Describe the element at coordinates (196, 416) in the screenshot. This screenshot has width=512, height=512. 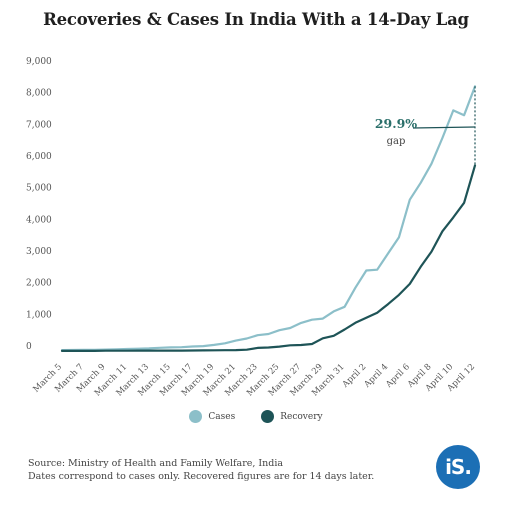
I see `cases-legend-dot` at that location.